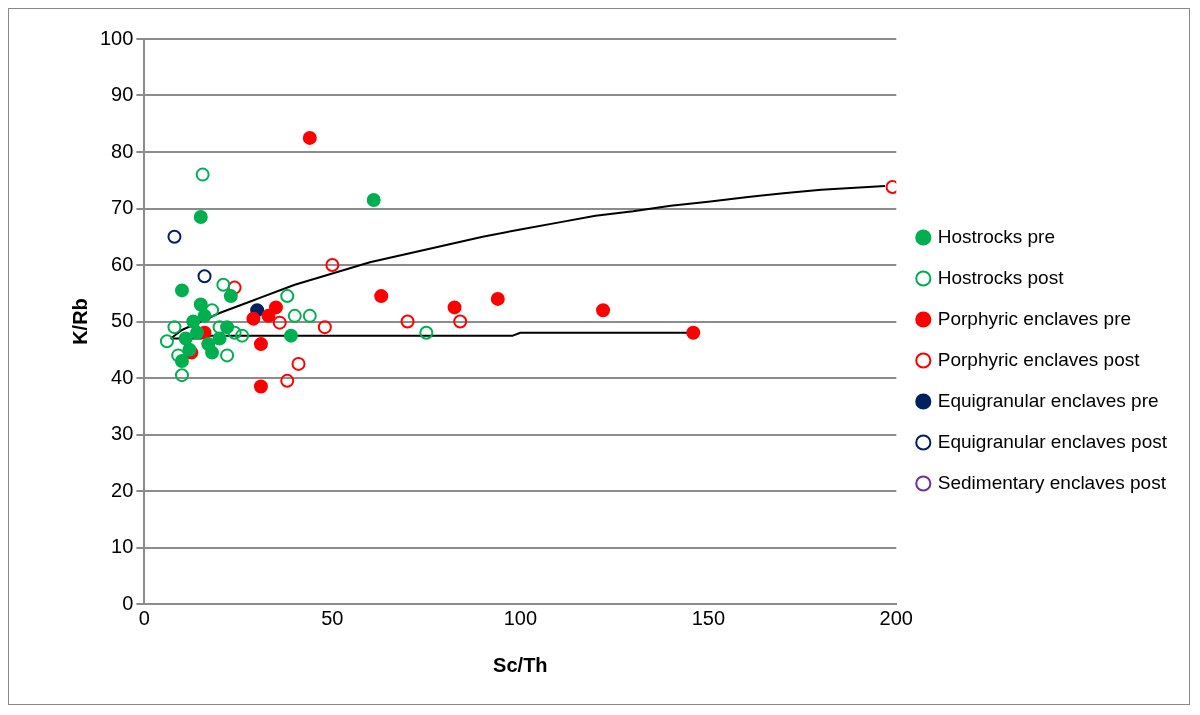 This screenshot has width=1200, height=715. Describe the element at coordinates (122, 376) in the screenshot. I see `y-tick-label: 40` at that location.